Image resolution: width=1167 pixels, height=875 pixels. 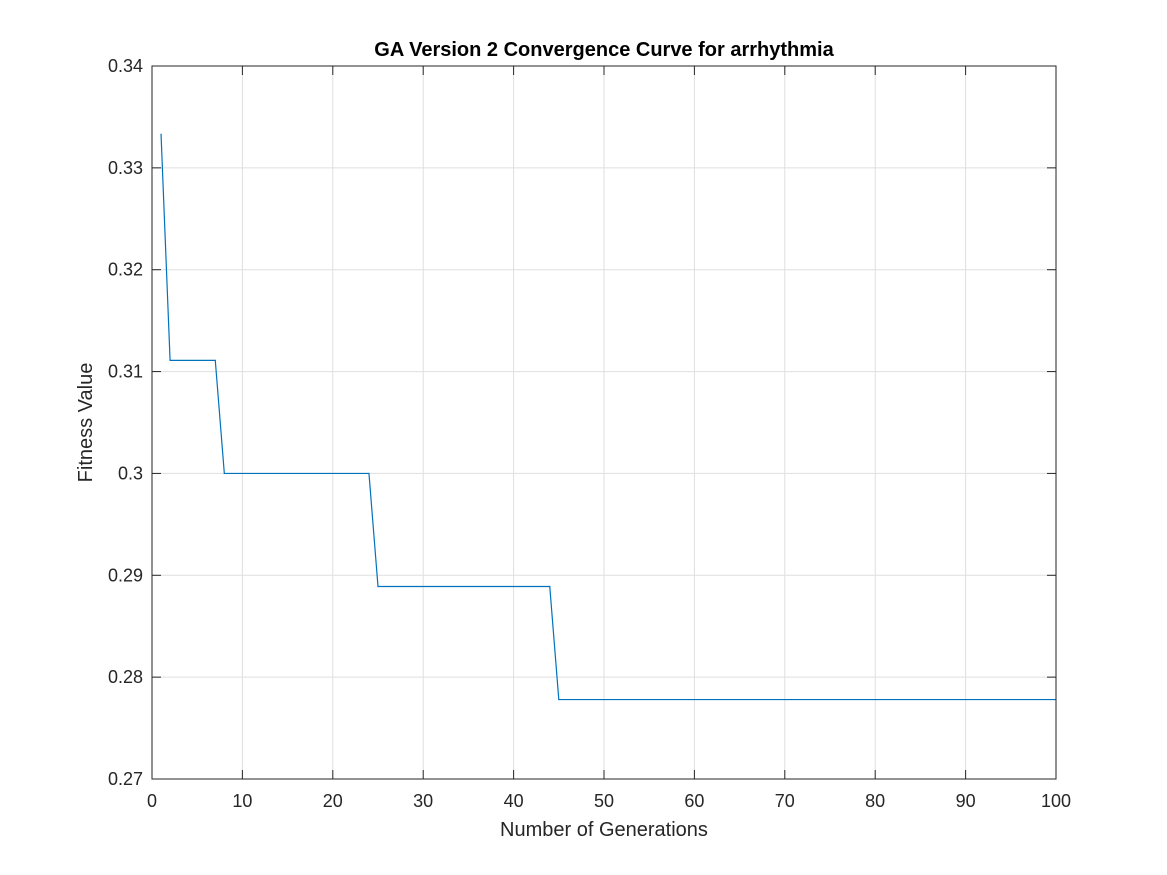 What do you see at coordinates (125, 66) in the screenshot?
I see `y-tick-label: 0.34` at bounding box center [125, 66].